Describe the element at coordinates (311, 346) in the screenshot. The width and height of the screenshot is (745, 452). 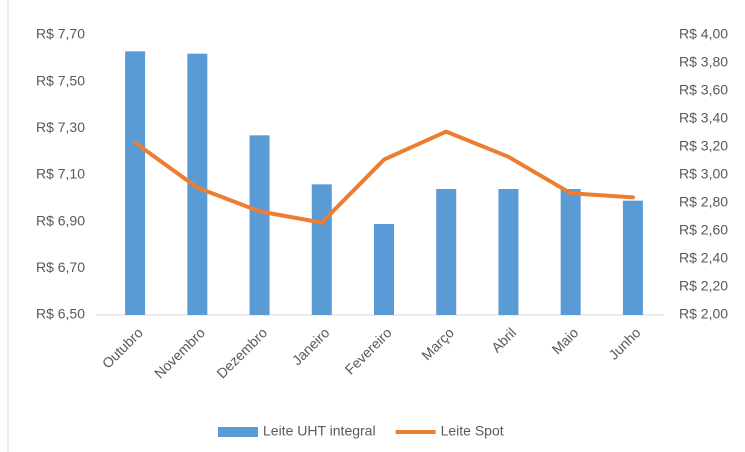
I see `x-tick-label: Janeiro` at that location.